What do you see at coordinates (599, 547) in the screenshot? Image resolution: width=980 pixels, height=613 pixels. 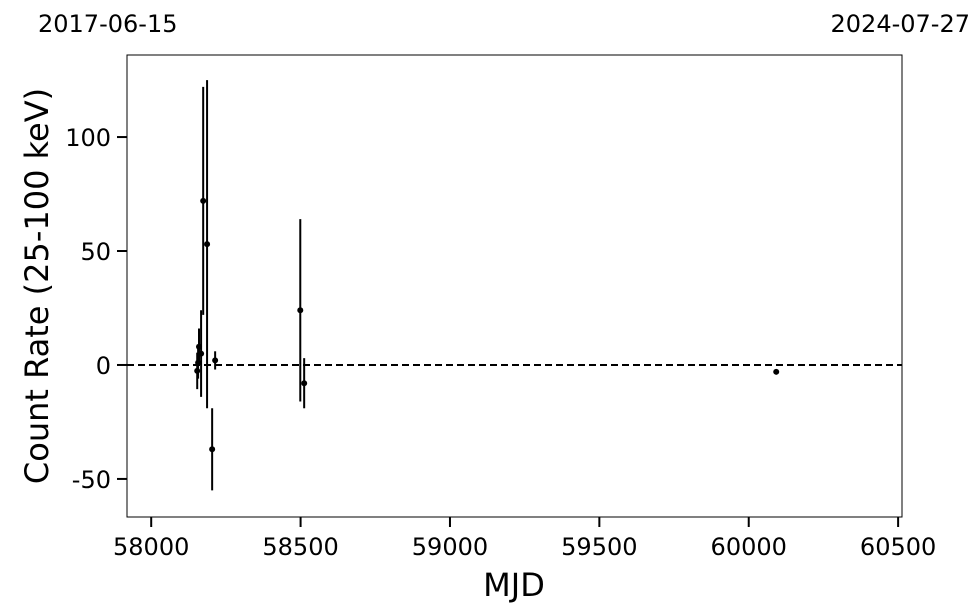 I see `x-tick-label: 59500` at bounding box center [599, 547].